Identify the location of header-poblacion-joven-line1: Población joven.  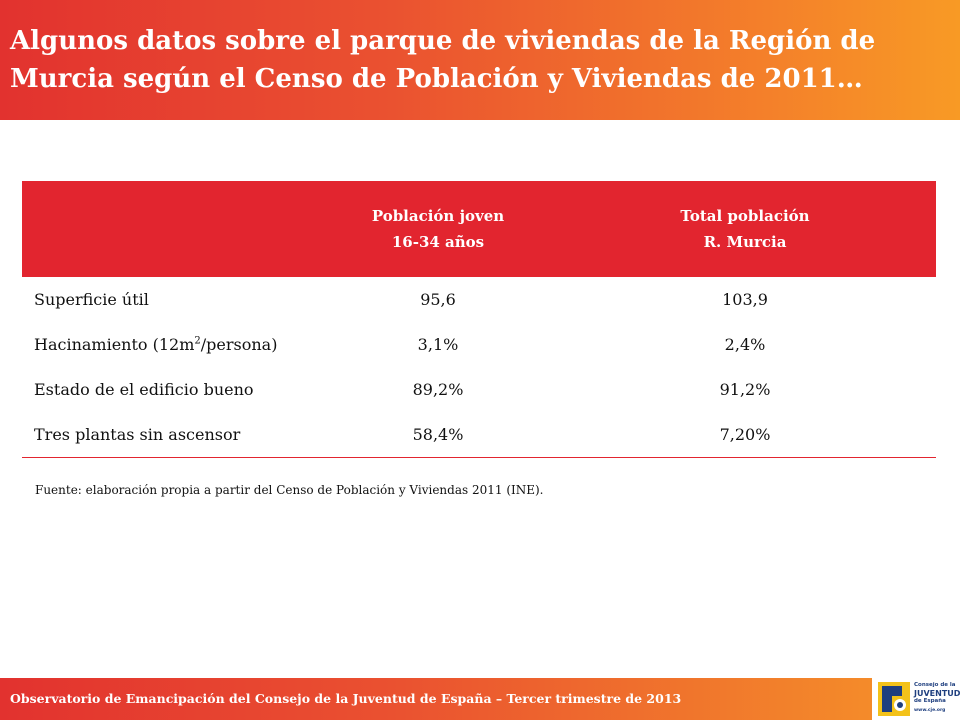
(438, 216).